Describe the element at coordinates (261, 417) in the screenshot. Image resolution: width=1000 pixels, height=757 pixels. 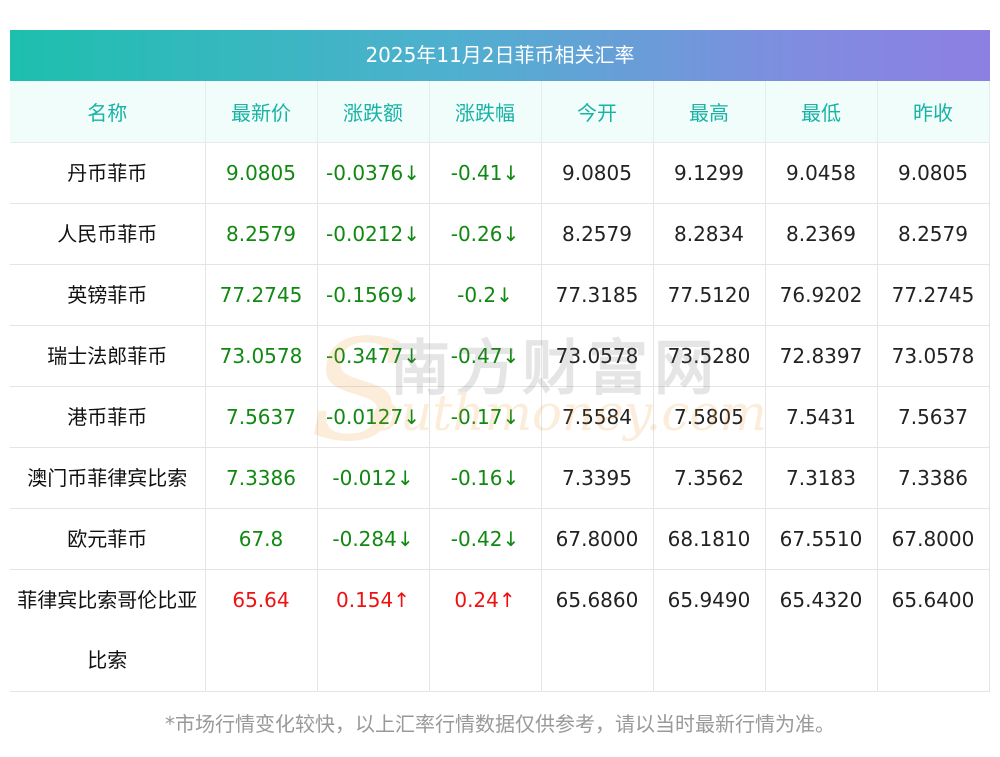
I see `last-price: 7.5637` at that location.